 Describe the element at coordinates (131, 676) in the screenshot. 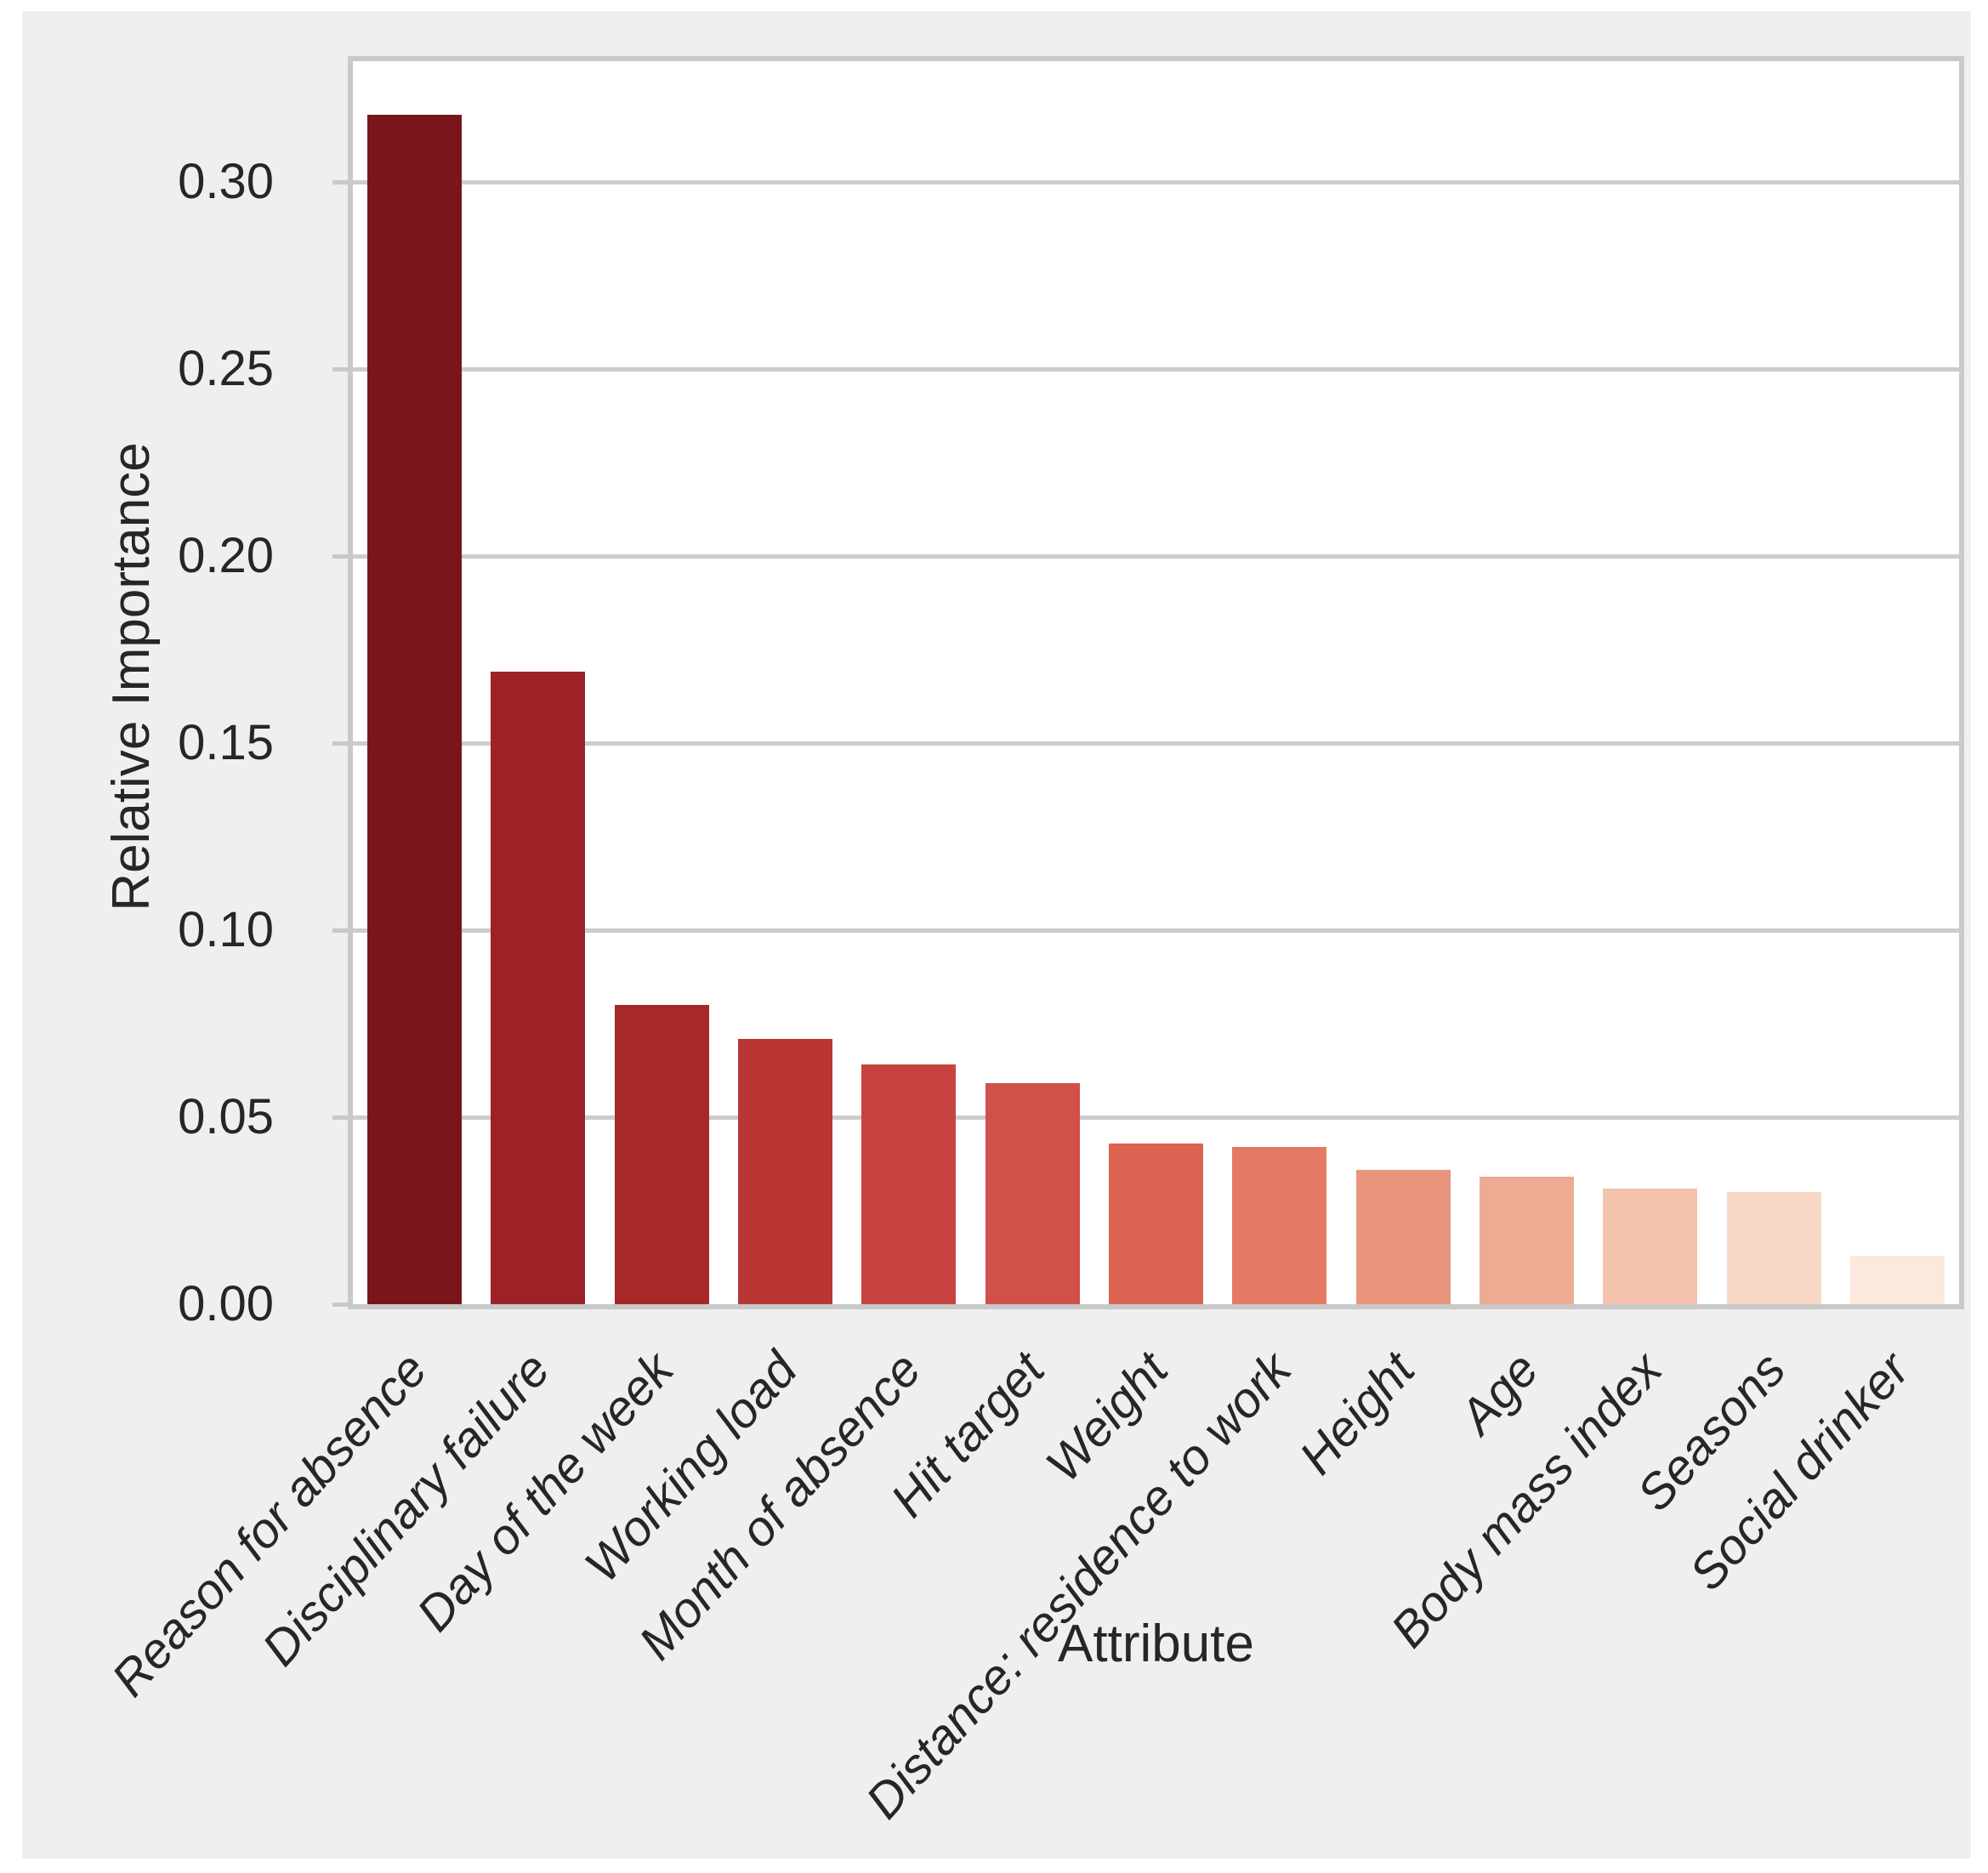

I see `y-axis-title: Relative Importance` at that location.